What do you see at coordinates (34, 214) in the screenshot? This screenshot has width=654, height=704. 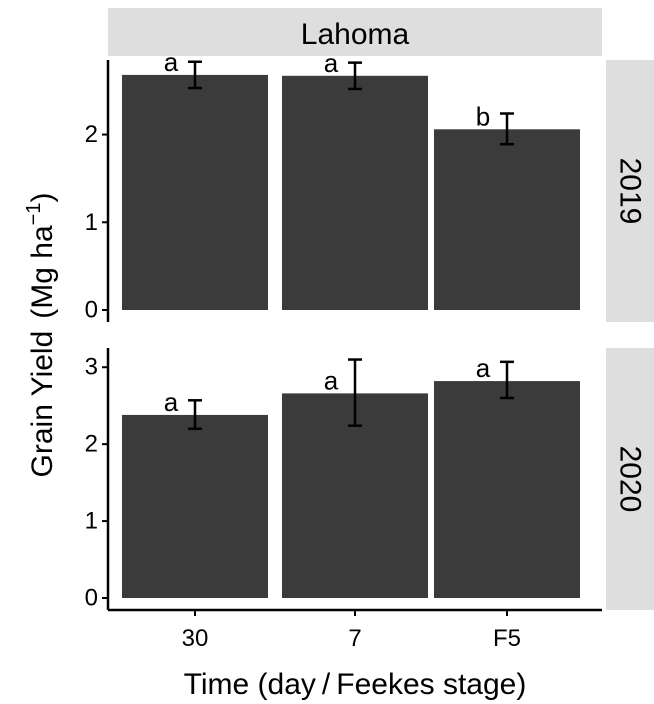 I see `y-axis-title-unit-exp: −1` at bounding box center [34, 214].